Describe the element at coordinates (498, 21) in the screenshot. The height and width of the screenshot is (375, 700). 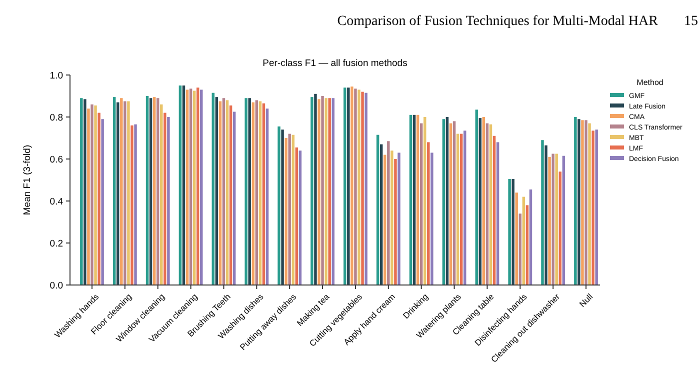
I see `text: Comparison of Fusion Techniques for Multi-Modal HAR` at that location.